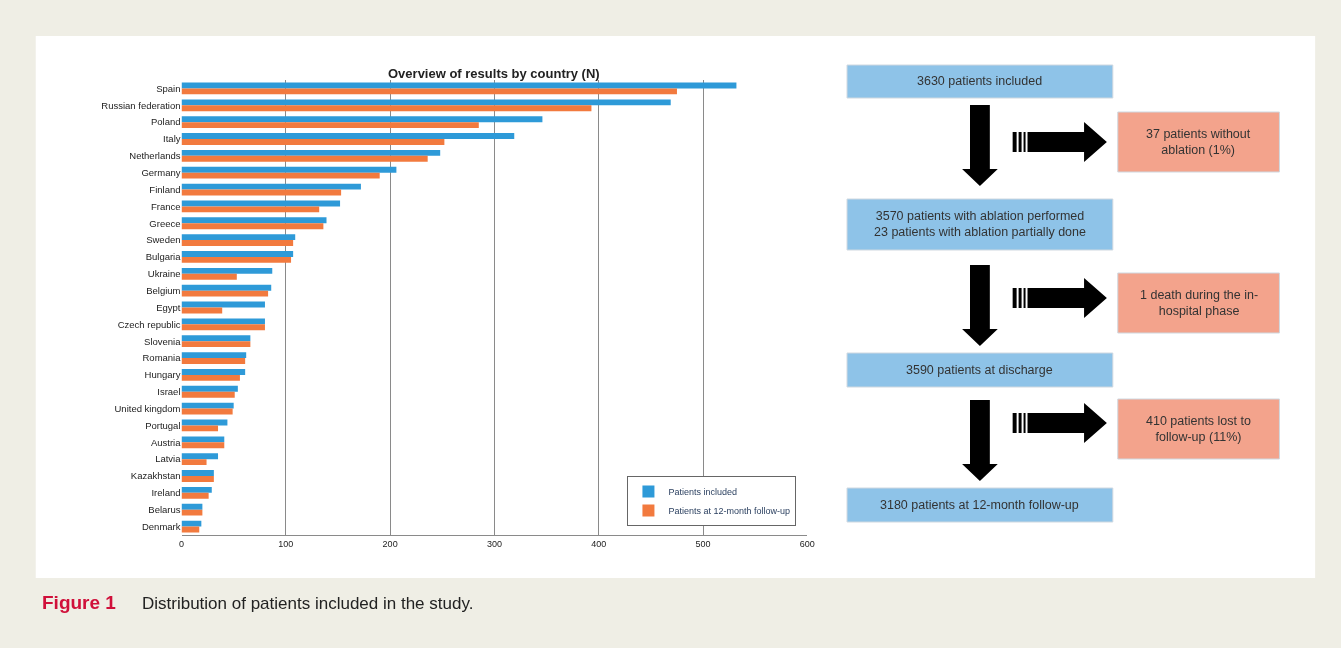 Image resolution: width=1341 pixels, height=648 pixels. Describe the element at coordinates (979, 370) in the screenshot. I see `text: 3590 patients at discharge` at that location.